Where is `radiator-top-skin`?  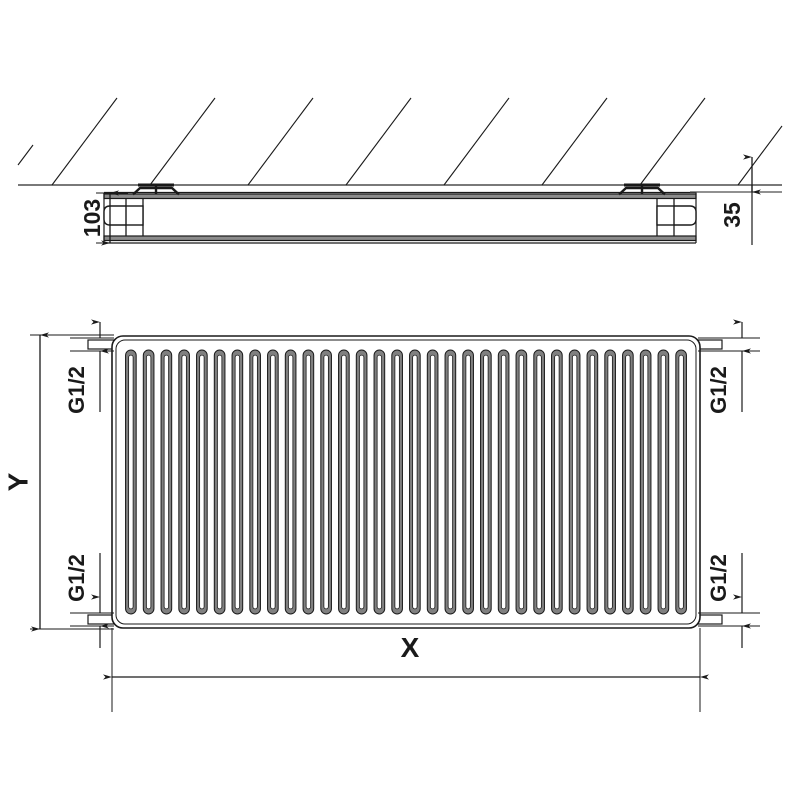
radiator-top-skin is located at coordinates (400, 196).